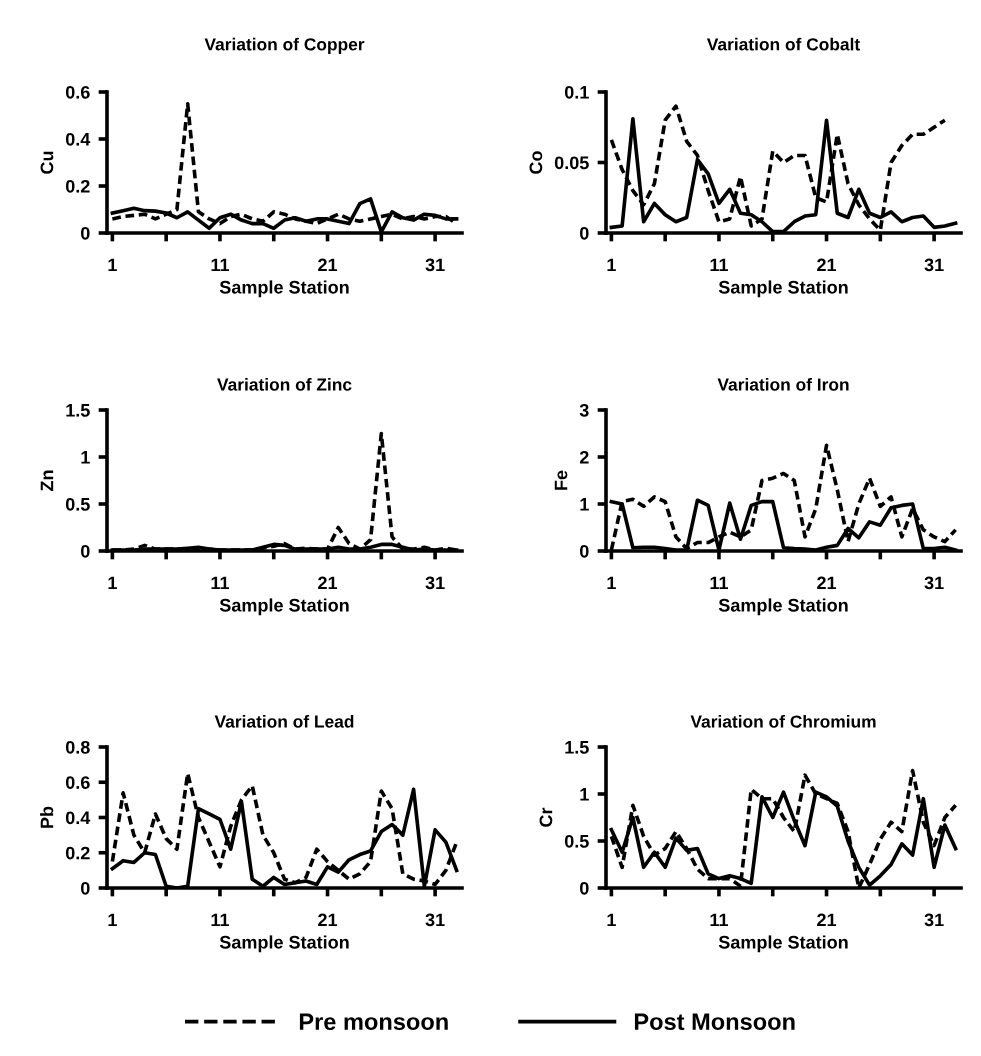 The image size is (981, 1056). I want to click on y-axis-title: Pb, so click(47, 817).